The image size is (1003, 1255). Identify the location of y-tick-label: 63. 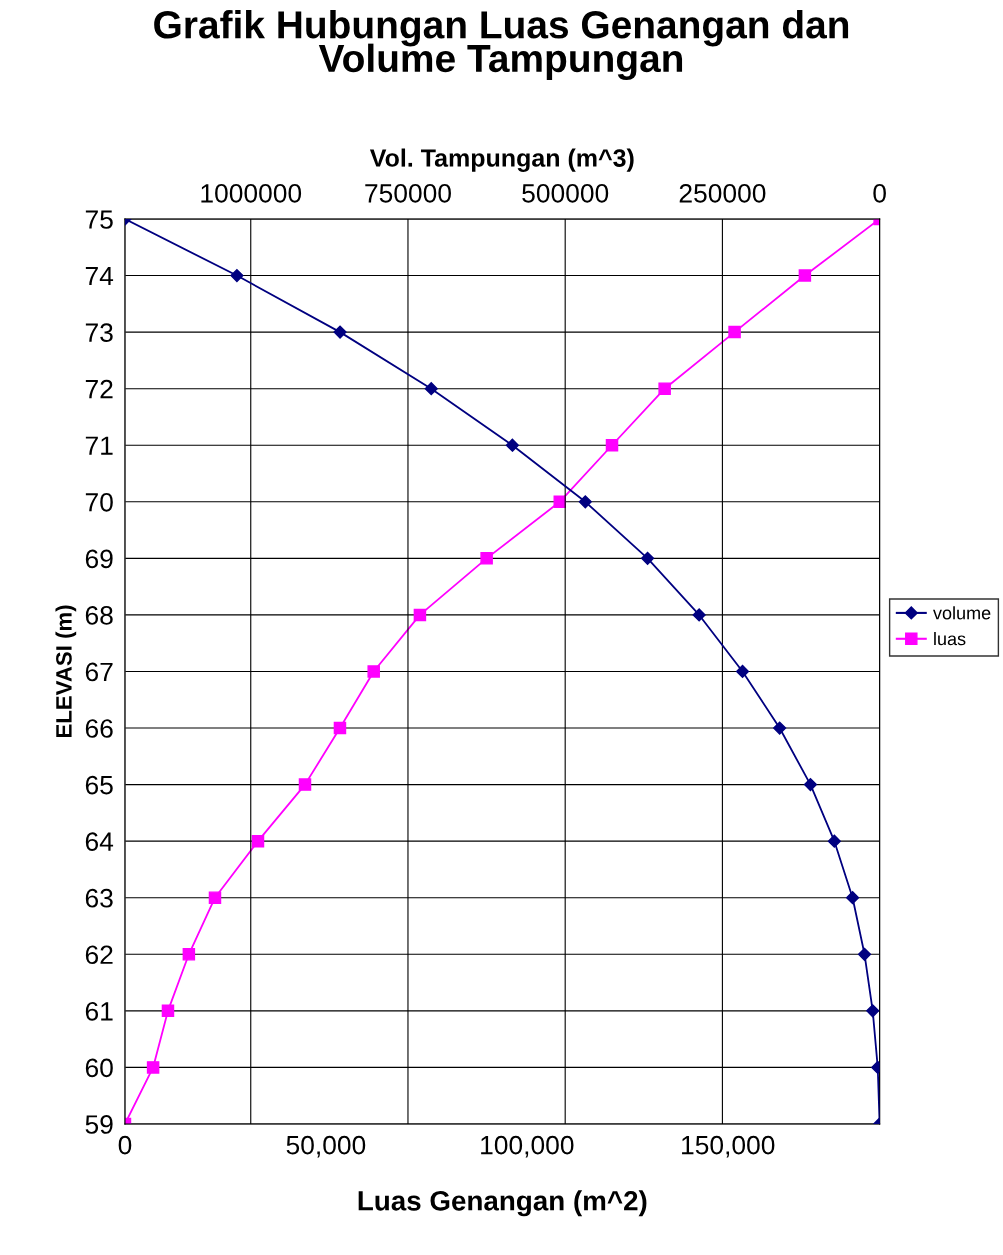
(99, 898).